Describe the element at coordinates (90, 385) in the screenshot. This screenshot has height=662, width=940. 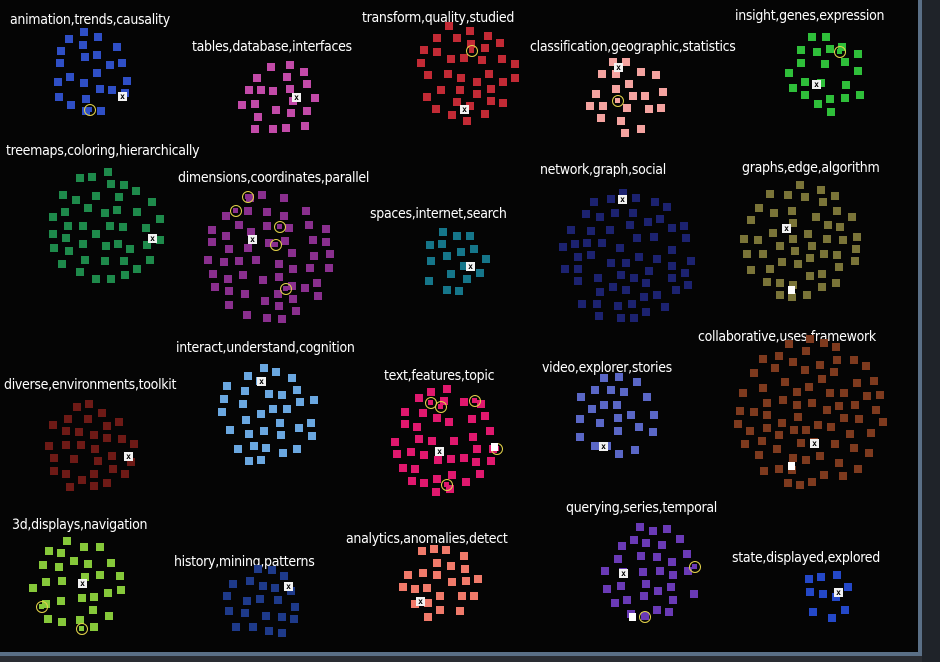
I see `cluster-label: diverse,environments,toolkit` at that location.